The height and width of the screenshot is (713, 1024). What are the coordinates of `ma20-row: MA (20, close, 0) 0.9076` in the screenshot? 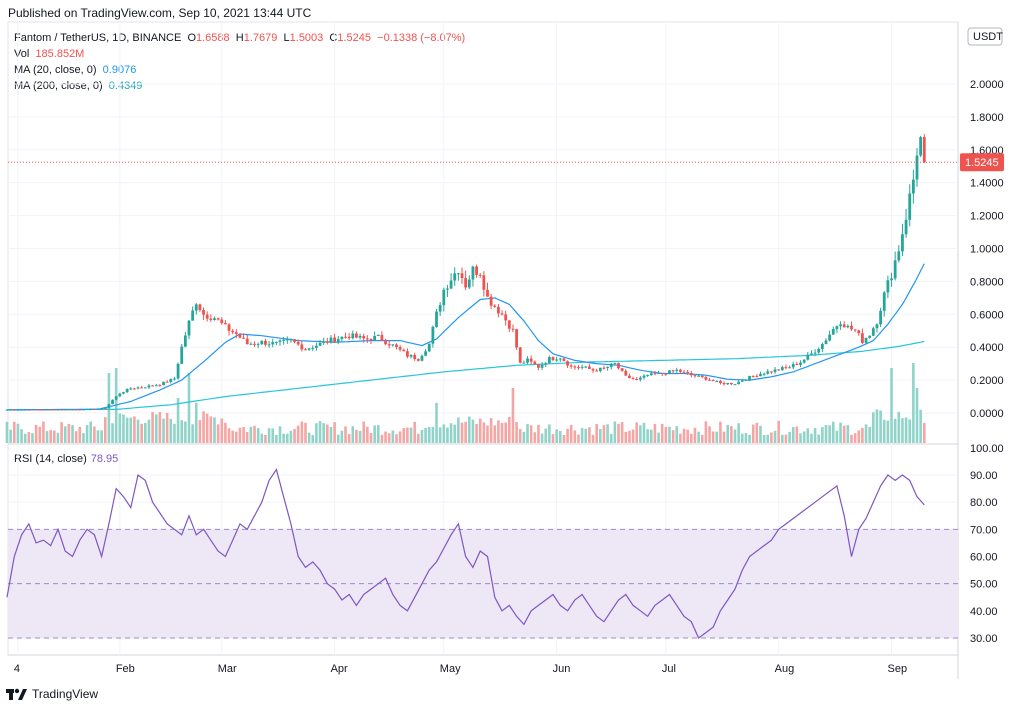 It's located at (239, 70).